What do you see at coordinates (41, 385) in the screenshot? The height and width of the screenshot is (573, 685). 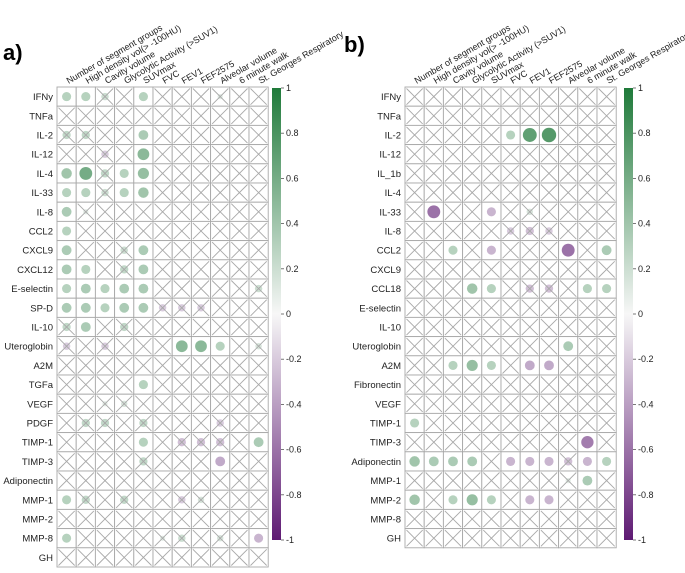 I see `row-label: TGFa` at bounding box center [41, 385].